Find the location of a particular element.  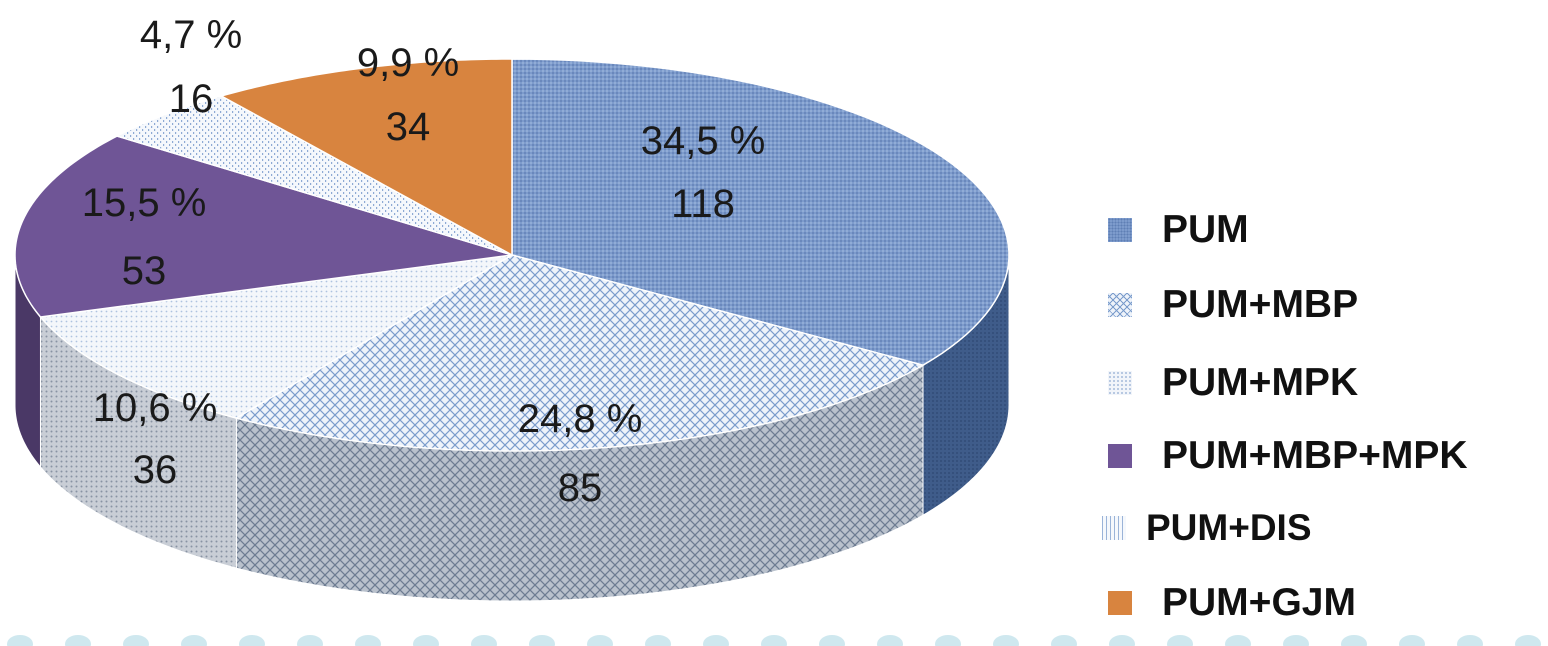

pie-slice-pum-mbp-mpk is located at coordinates (263, 226).